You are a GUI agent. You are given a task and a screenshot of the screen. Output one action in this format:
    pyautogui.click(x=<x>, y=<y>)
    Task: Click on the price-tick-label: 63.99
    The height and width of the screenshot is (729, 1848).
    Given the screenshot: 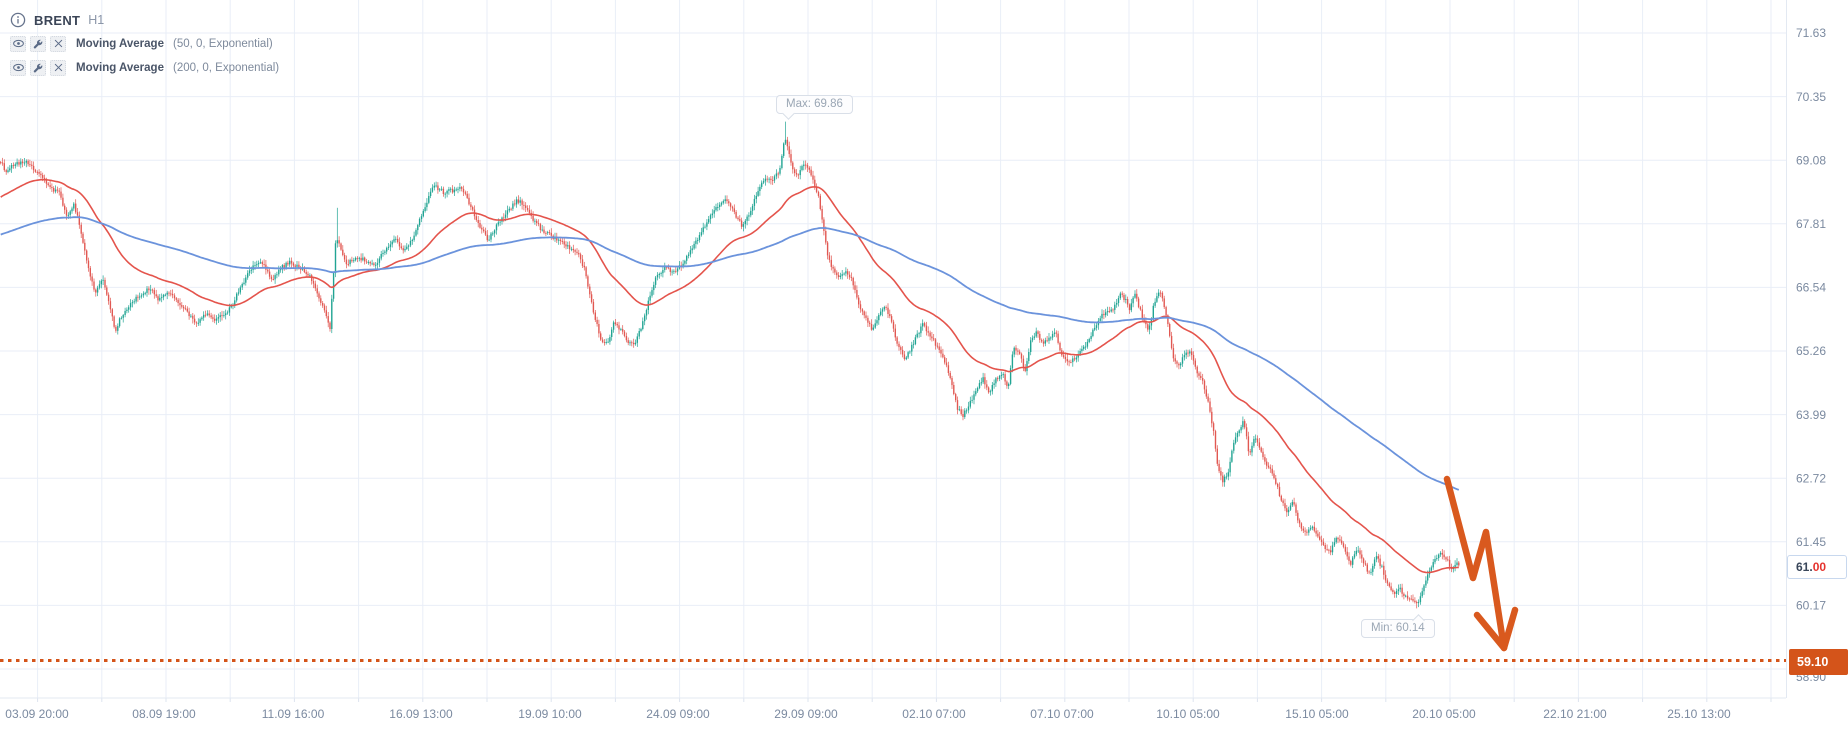 What is the action you would take?
    pyautogui.click(x=1811, y=415)
    